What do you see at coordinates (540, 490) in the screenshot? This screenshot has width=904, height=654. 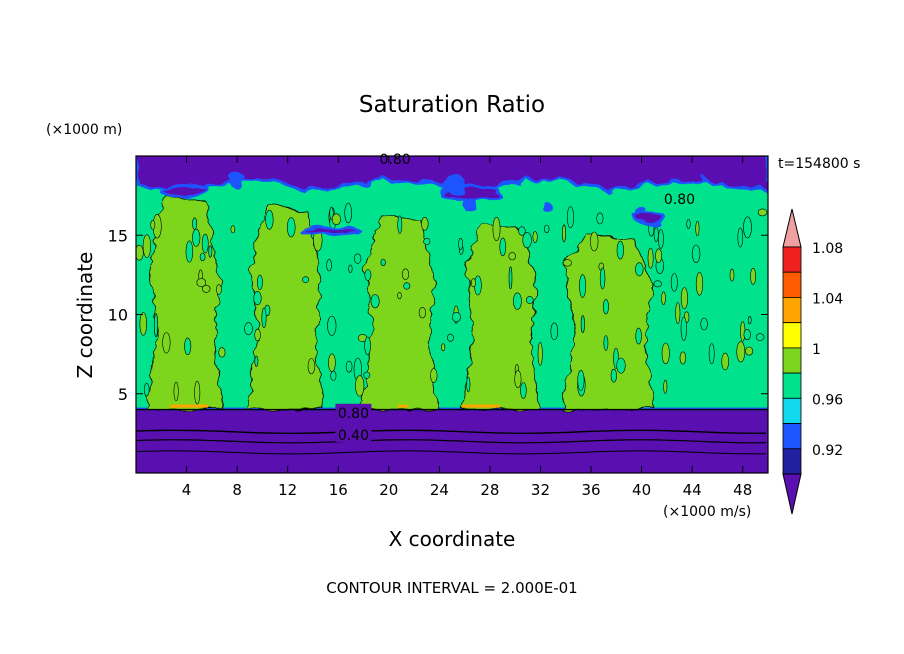 I see `x-tick-label: 32` at bounding box center [540, 490].